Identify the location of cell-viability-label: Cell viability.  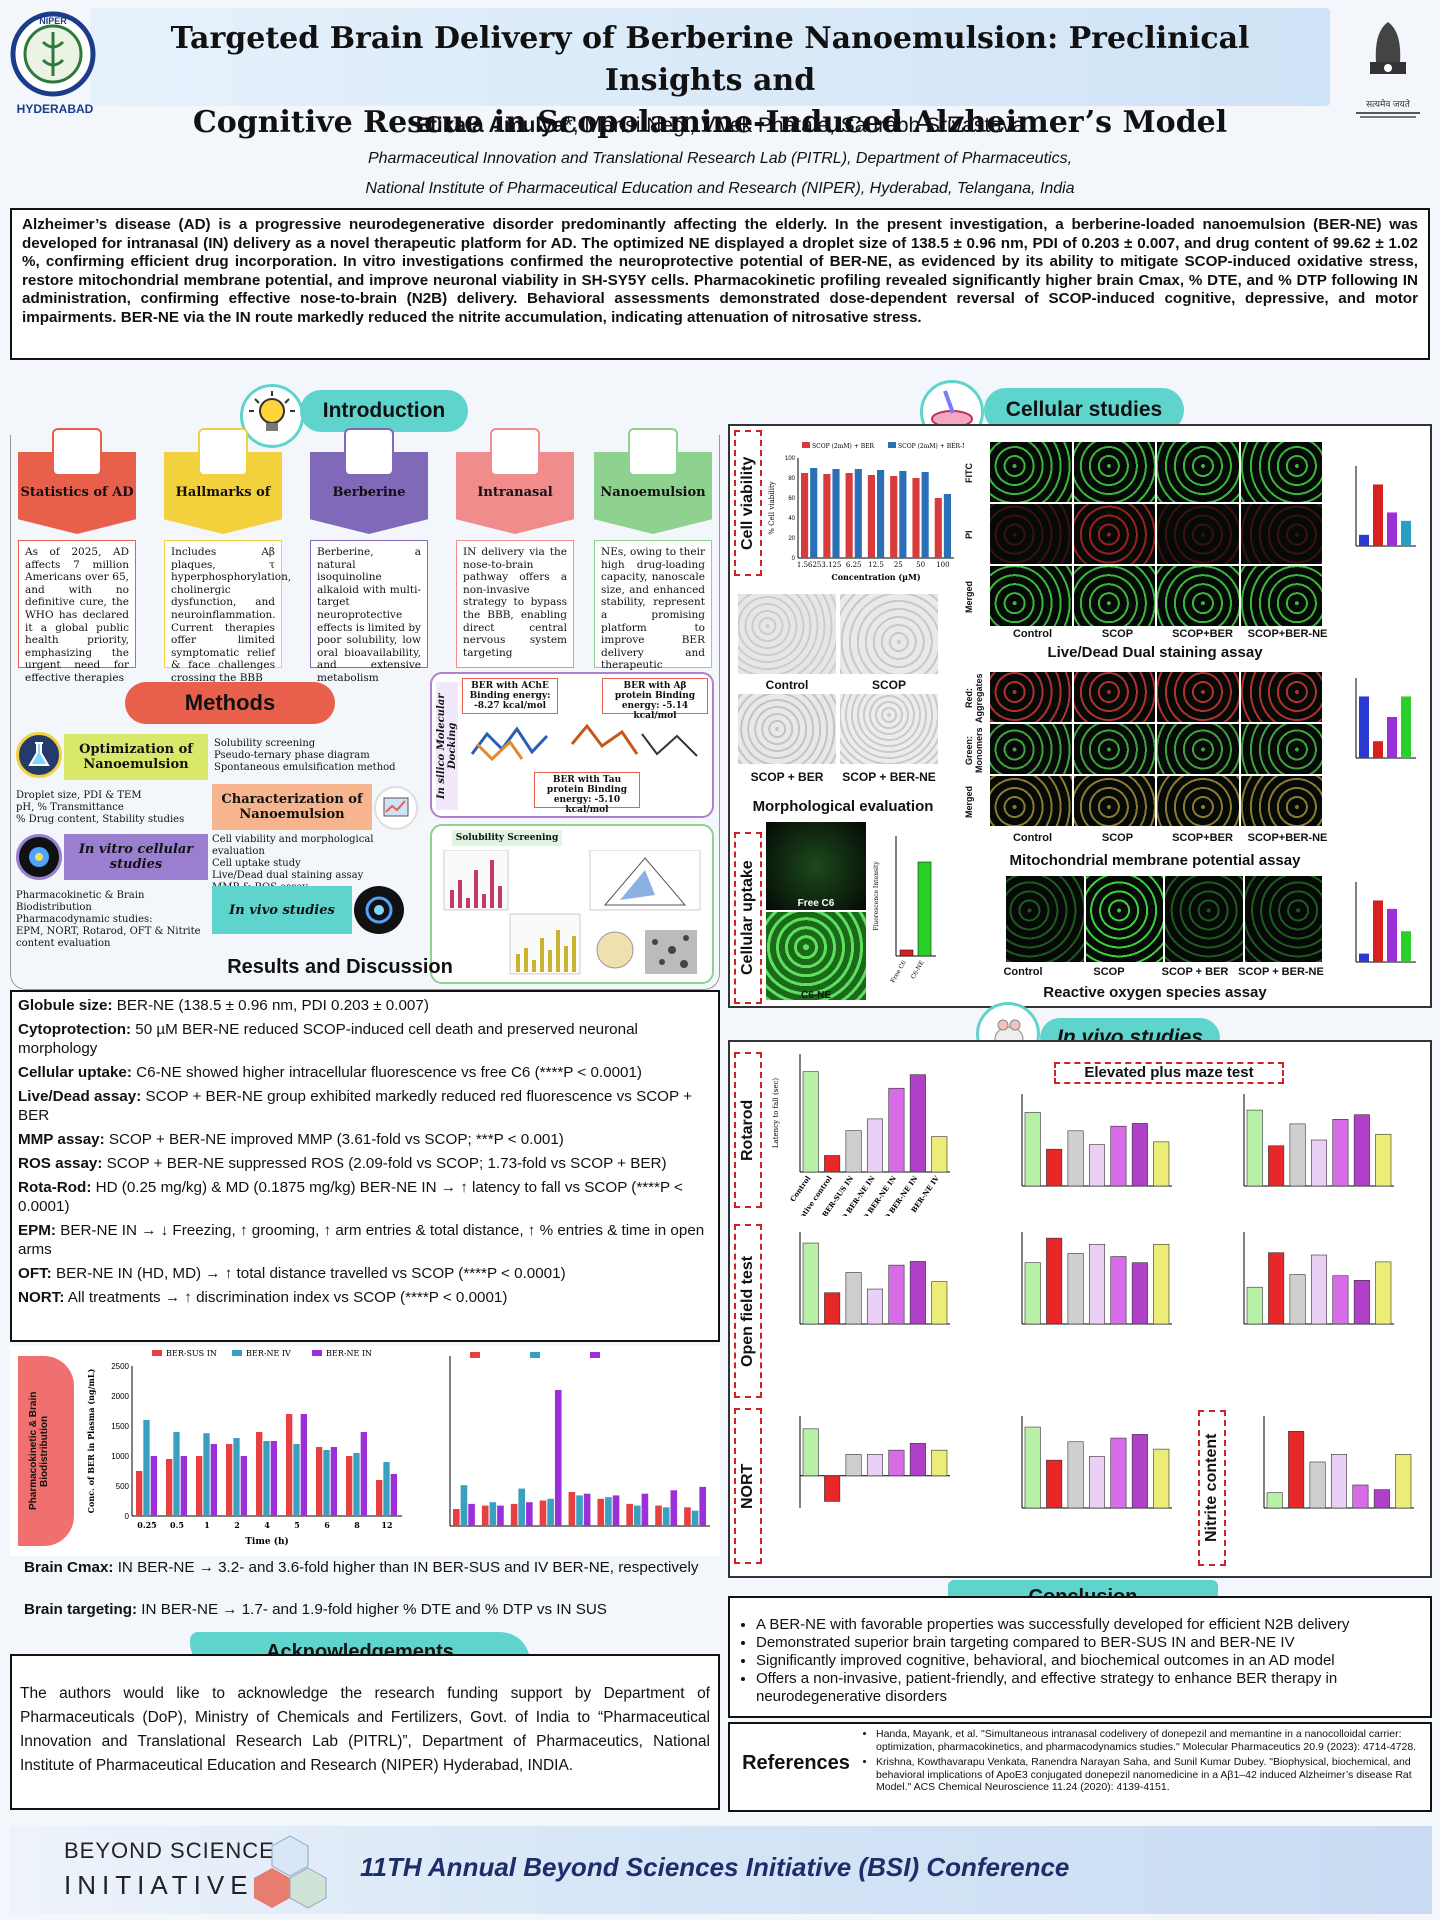
(748, 503).